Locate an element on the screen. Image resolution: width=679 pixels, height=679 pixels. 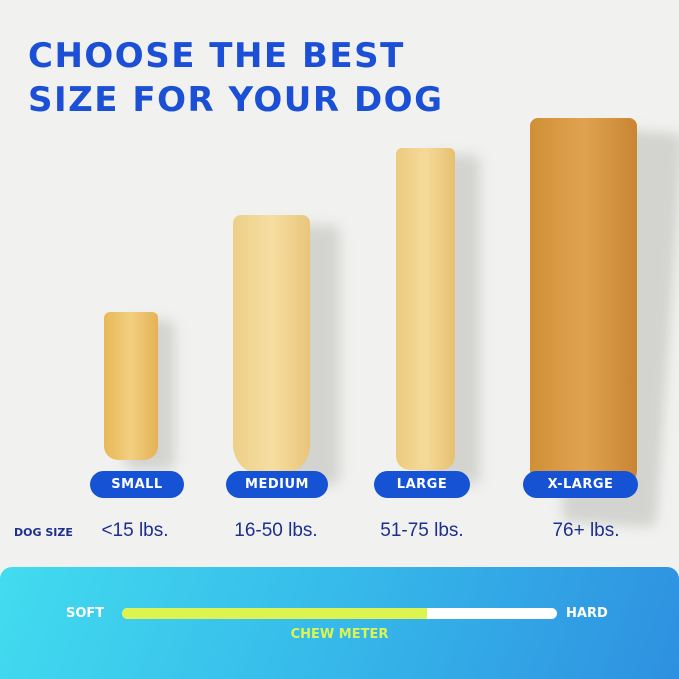
xlarge-chew-image is located at coordinates (583, 304).